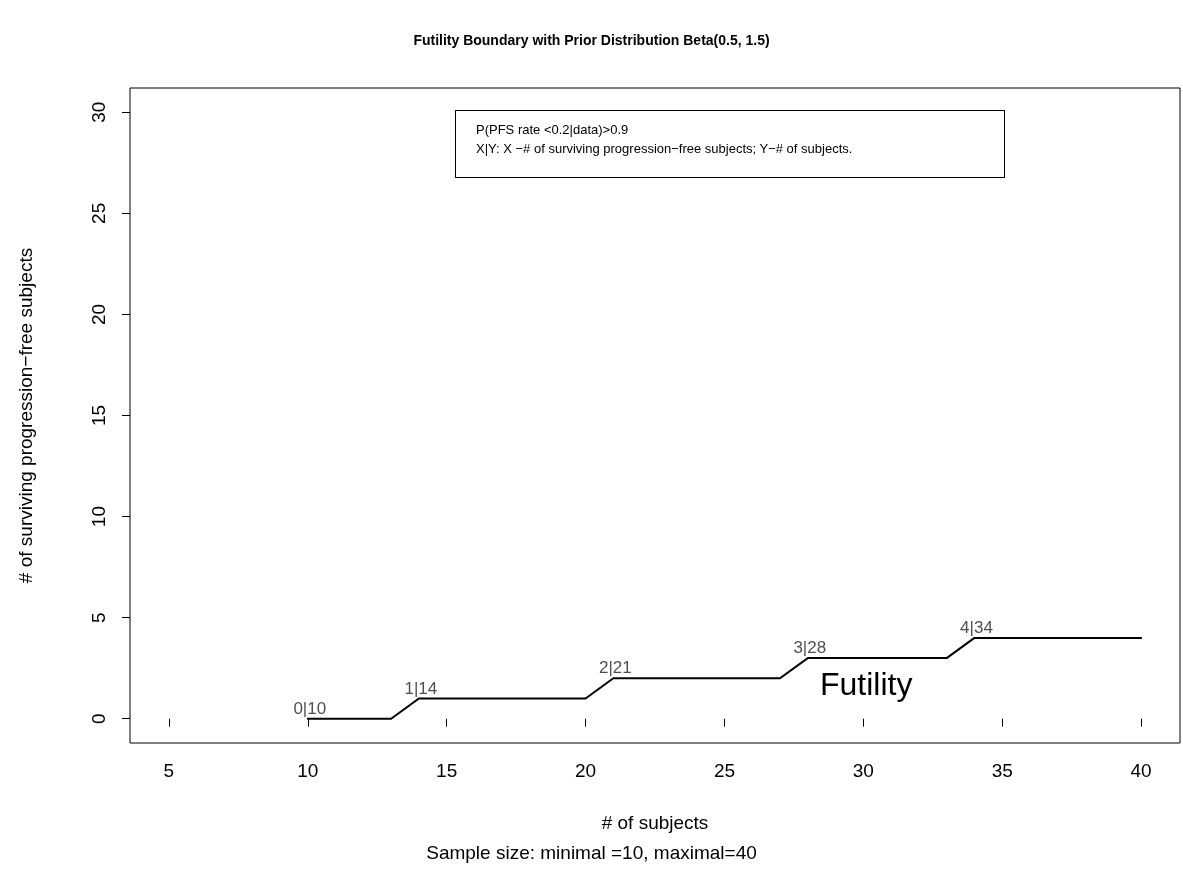  Describe the element at coordinates (98, 213) in the screenshot. I see `y-tick-label: 25` at that location.